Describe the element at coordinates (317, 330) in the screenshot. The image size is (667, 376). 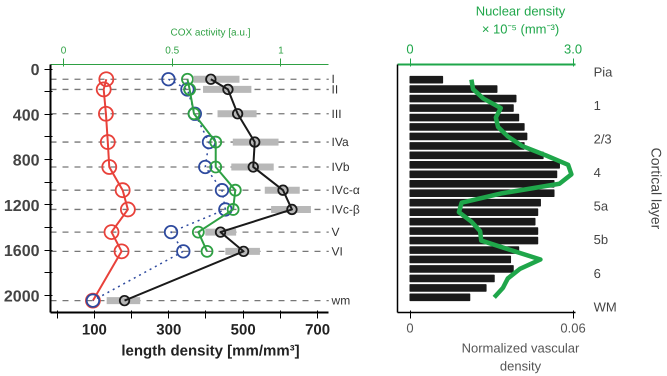
I see `x-tick-label: 700` at that location.